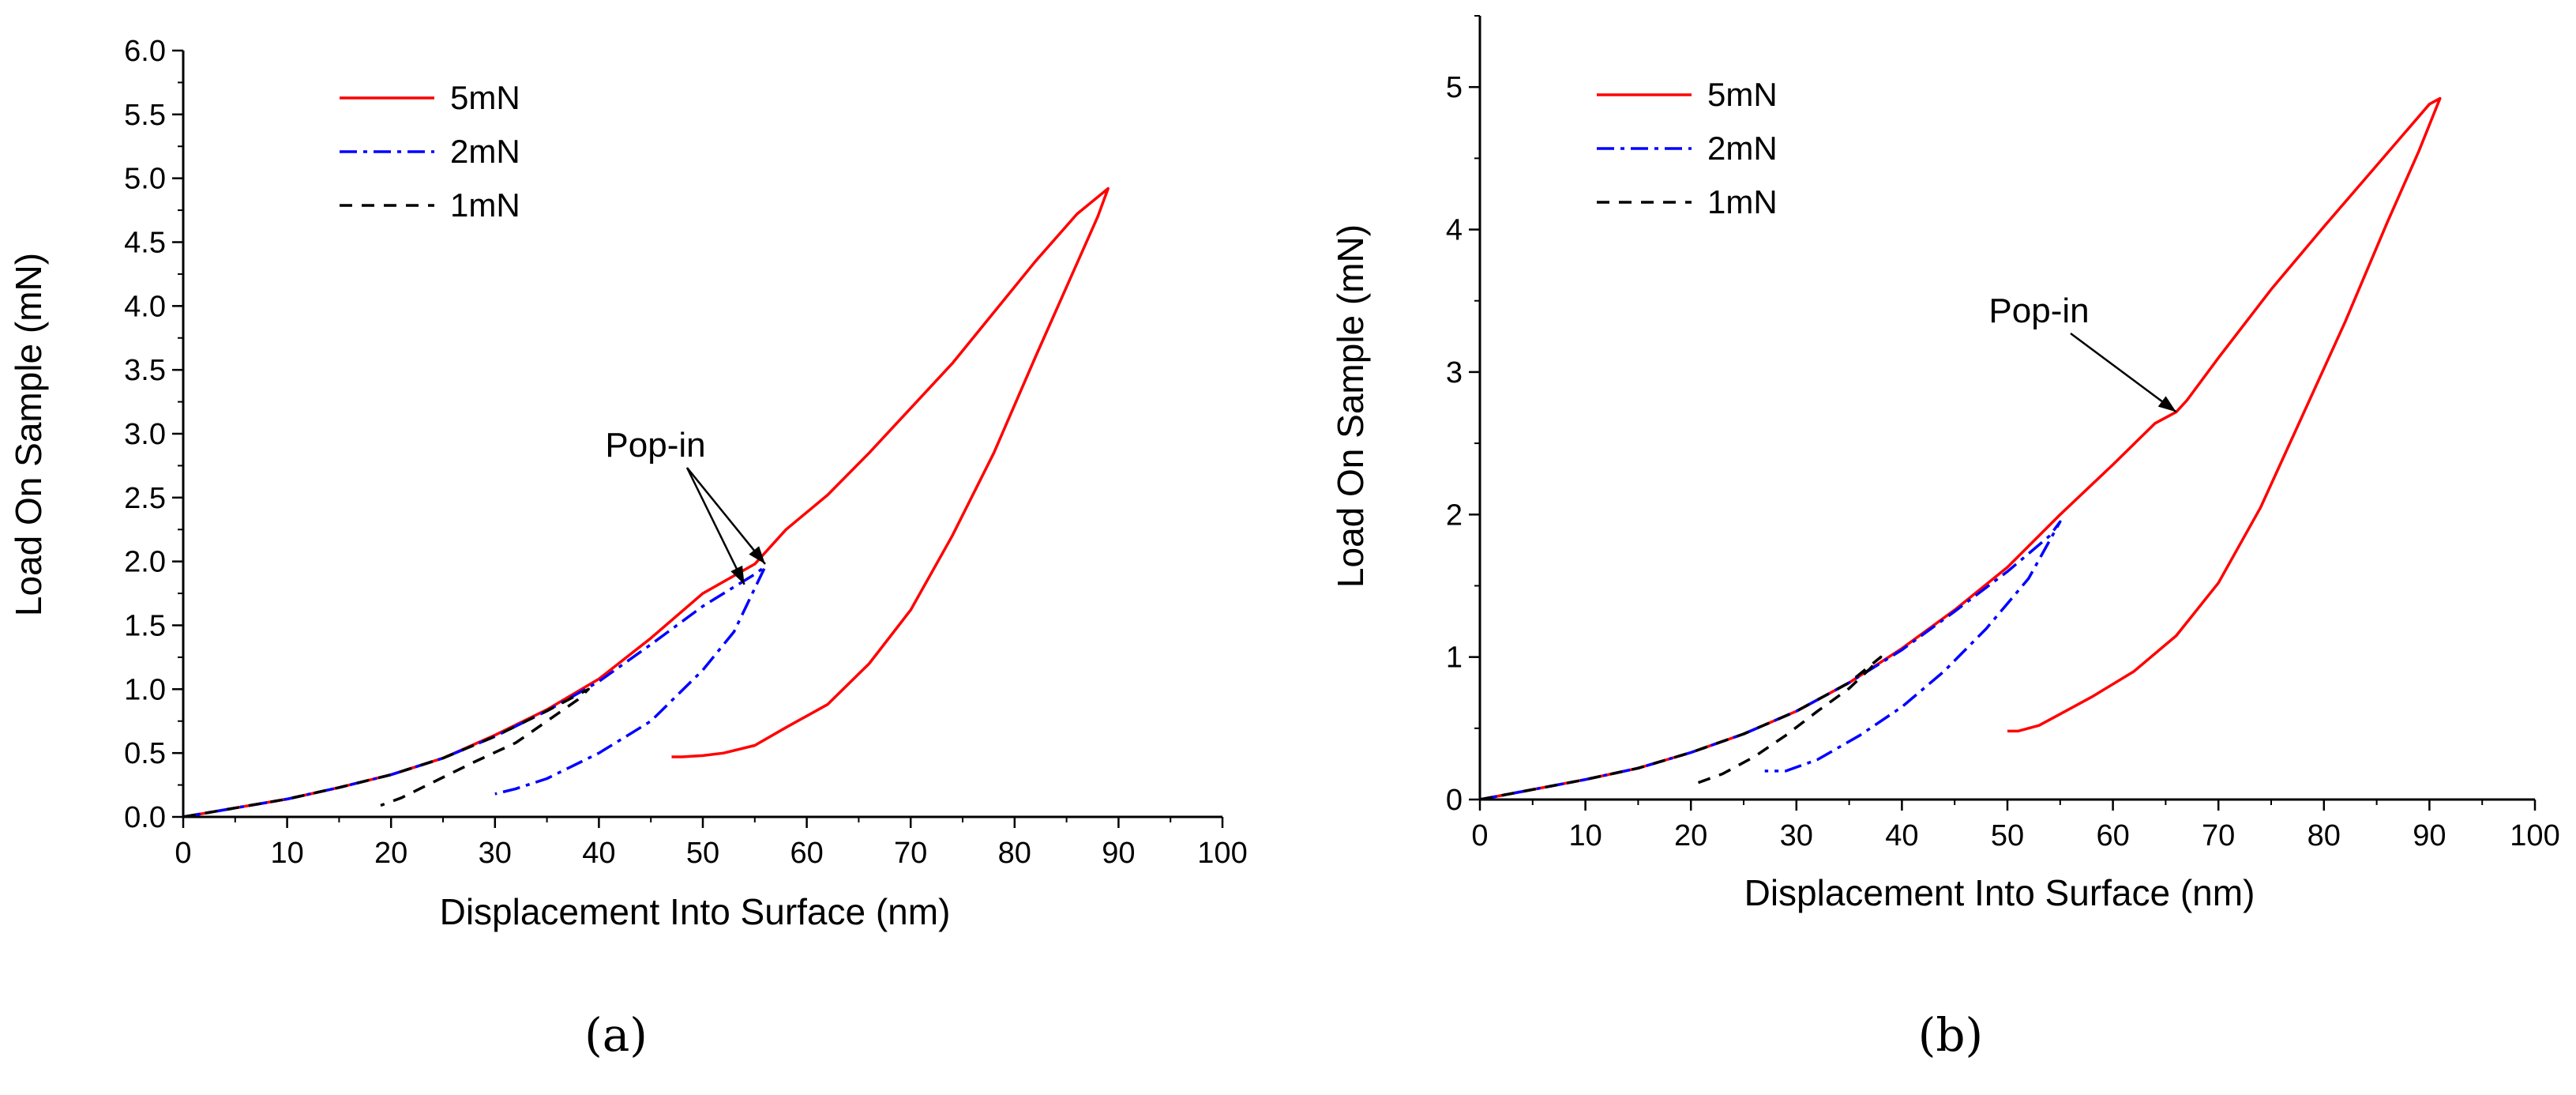 The height and width of the screenshot is (1095, 2576). What do you see at coordinates (1454, 515) in the screenshot?
I see `y-tick-label: 2` at bounding box center [1454, 515].